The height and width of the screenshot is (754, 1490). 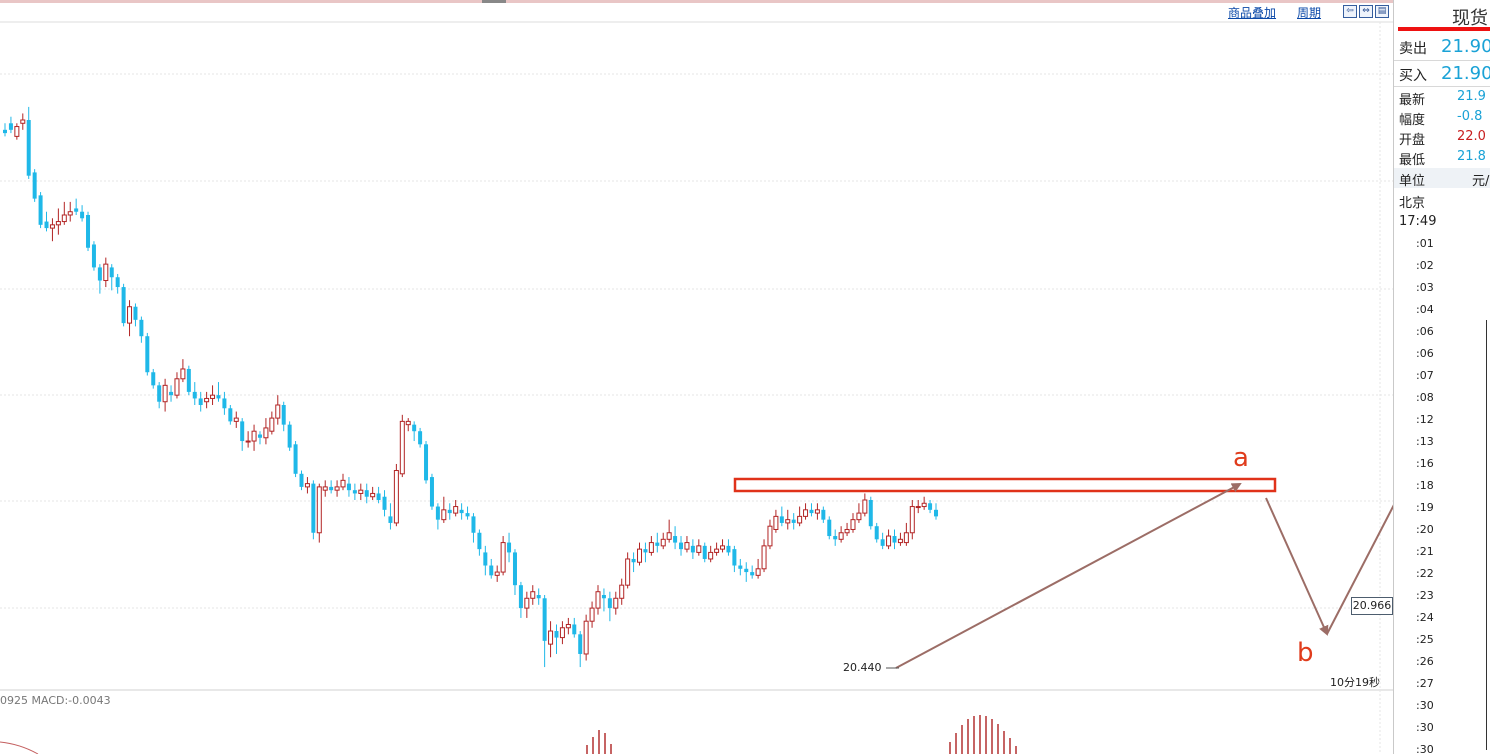 What do you see at coordinates (1252, 13) in the screenshot?
I see `overlay-button: 商品叠加` at bounding box center [1252, 13].